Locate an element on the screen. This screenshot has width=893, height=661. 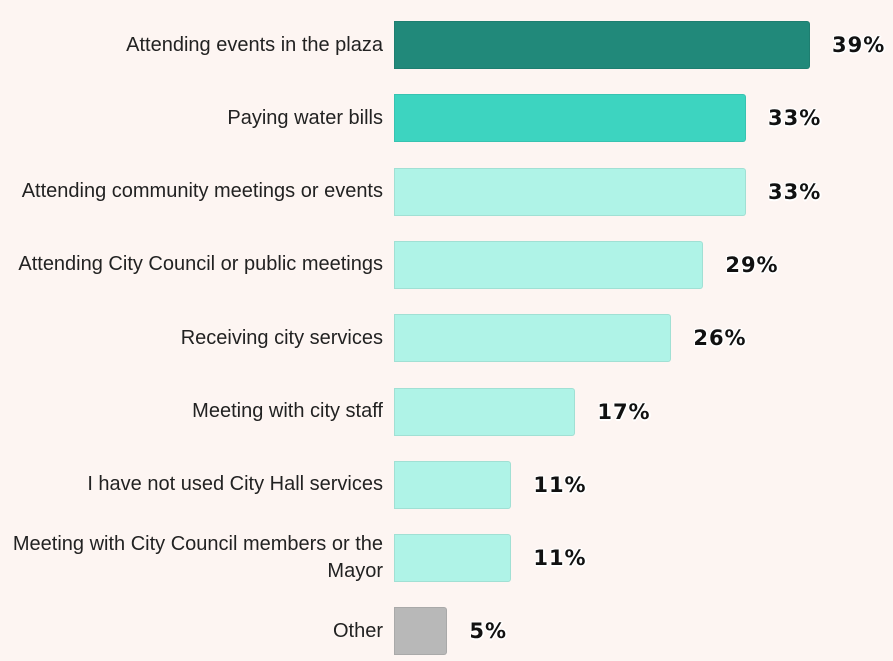
value-label: 17% is located at coordinates (624, 411).